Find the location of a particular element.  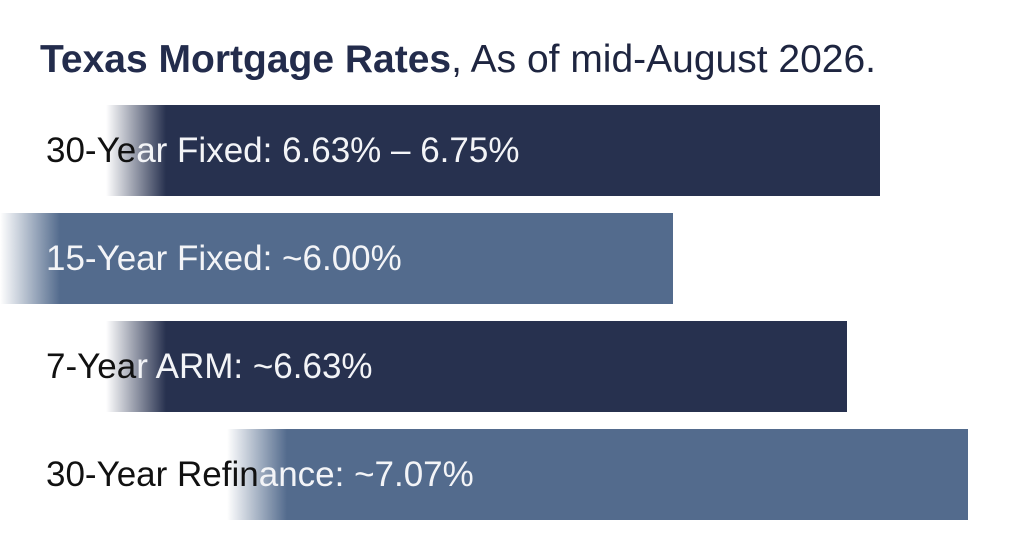

bar-label: 30-Year Refinance: ~7.07% is located at coordinates (260, 474).